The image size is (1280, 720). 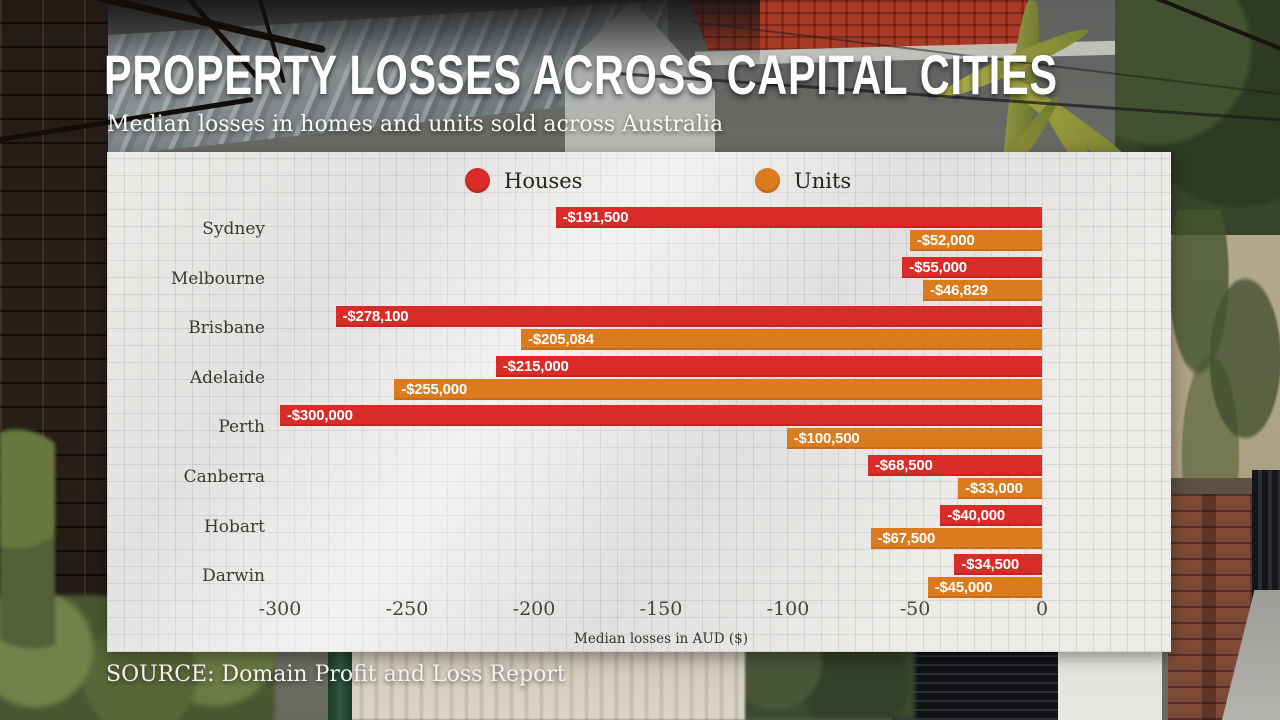 I want to click on legend-label-units: Units, so click(x=823, y=180).